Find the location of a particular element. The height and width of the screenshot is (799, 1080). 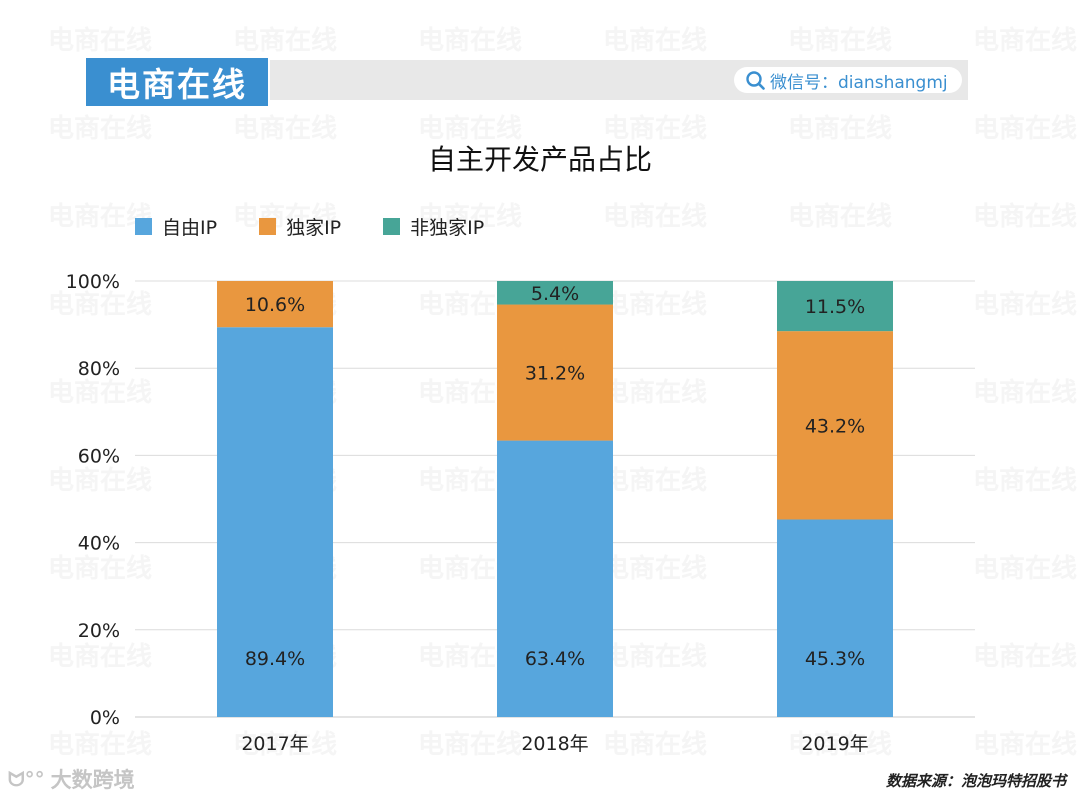

legend-item-non-exclusive-ip: 非独家IP is located at coordinates (433, 226).